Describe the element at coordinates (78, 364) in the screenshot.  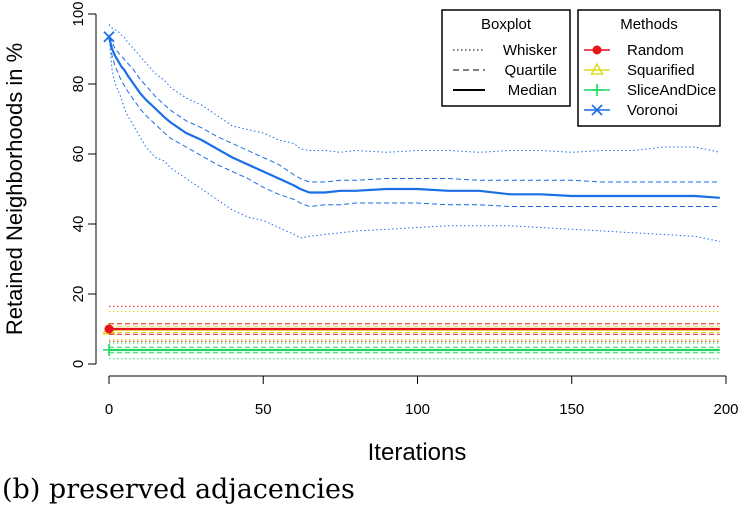
I see `y-tick-label: 0` at that location.